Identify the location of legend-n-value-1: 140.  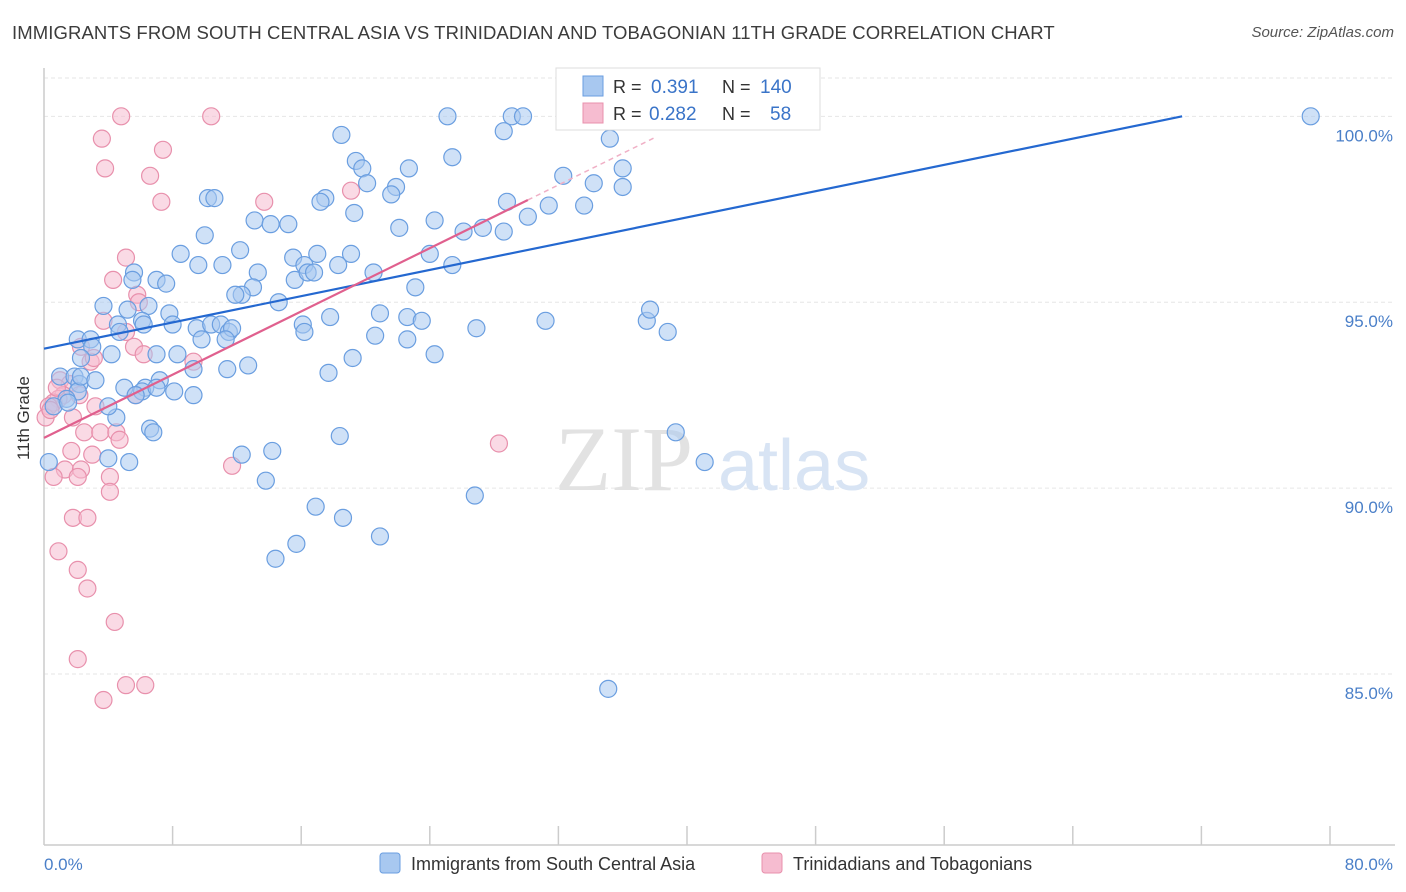
(776, 87).